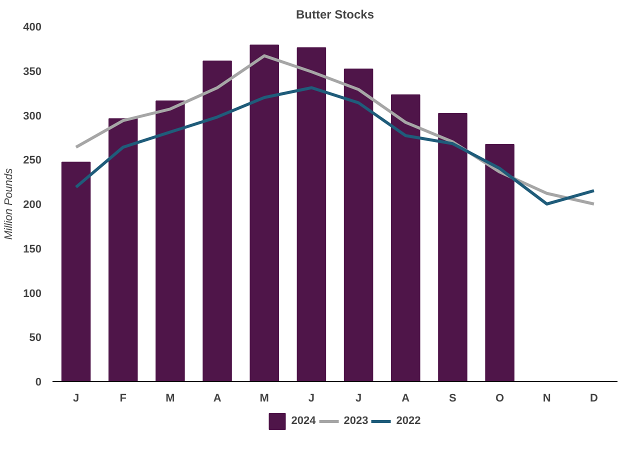 This screenshot has height=470, width=643. What do you see at coordinates (303, 421) in the screenshot?
I see `legend-label: 2024` at bounding box center [303, 421].